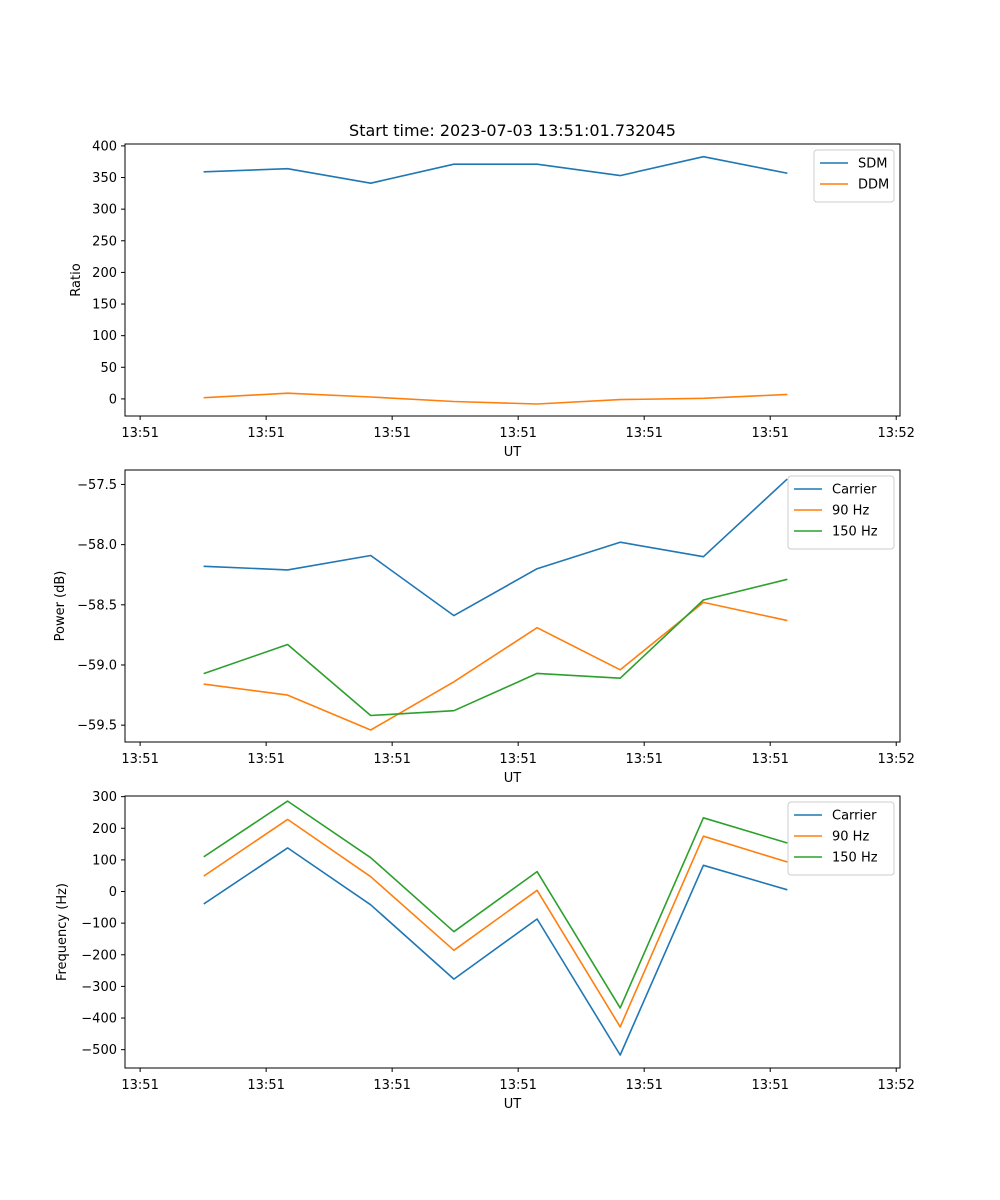 The height and width of the screenshot is (1200, 1000). I want to click on y-tick-label: 400, so click(104, 146).